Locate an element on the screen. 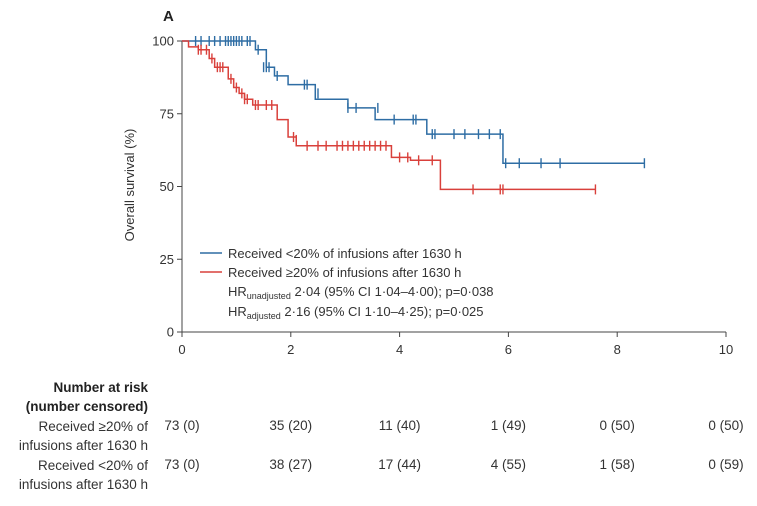 Image resolution: width=757 pixels, height=506 pixels. y-axis-title: Overall survival (%) is located at coordinates (129, 185).